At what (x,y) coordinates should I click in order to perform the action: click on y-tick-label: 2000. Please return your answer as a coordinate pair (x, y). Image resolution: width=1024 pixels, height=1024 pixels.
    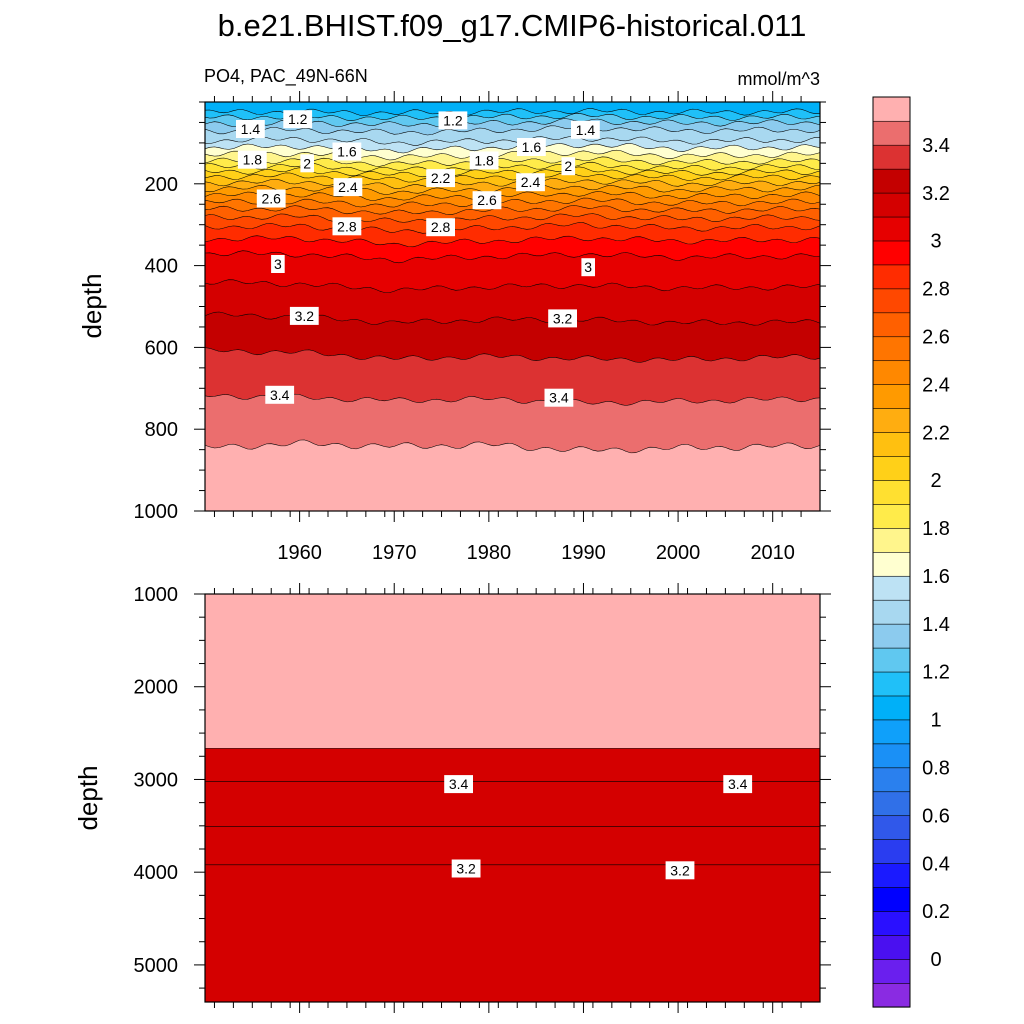
    Looking at the image, I should click on (156, 688).